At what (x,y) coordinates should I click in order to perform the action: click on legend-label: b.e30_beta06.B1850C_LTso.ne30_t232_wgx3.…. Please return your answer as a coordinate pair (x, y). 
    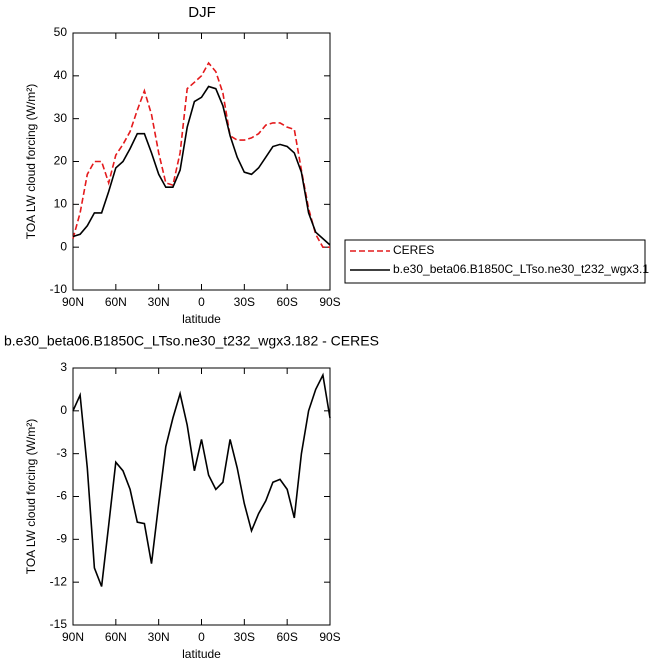
    Looking at the image, I should click on (521, 269).